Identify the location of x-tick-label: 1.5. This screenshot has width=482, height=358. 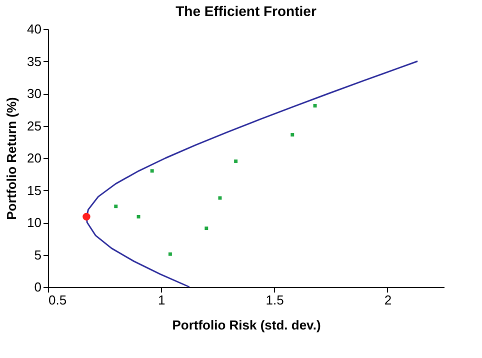
(275, 300).